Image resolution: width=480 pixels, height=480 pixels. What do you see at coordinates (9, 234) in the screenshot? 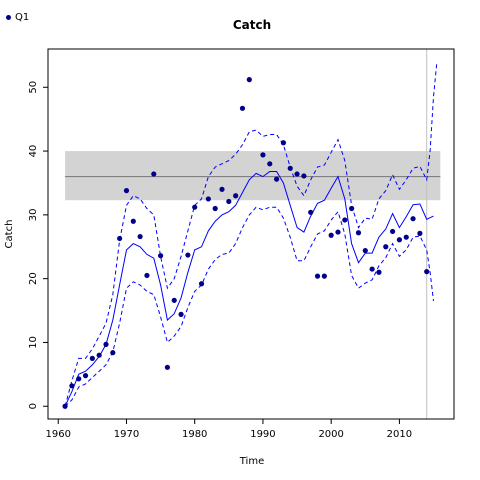
I see `y-axis-label: Catch` at bounding box center [9, 234].